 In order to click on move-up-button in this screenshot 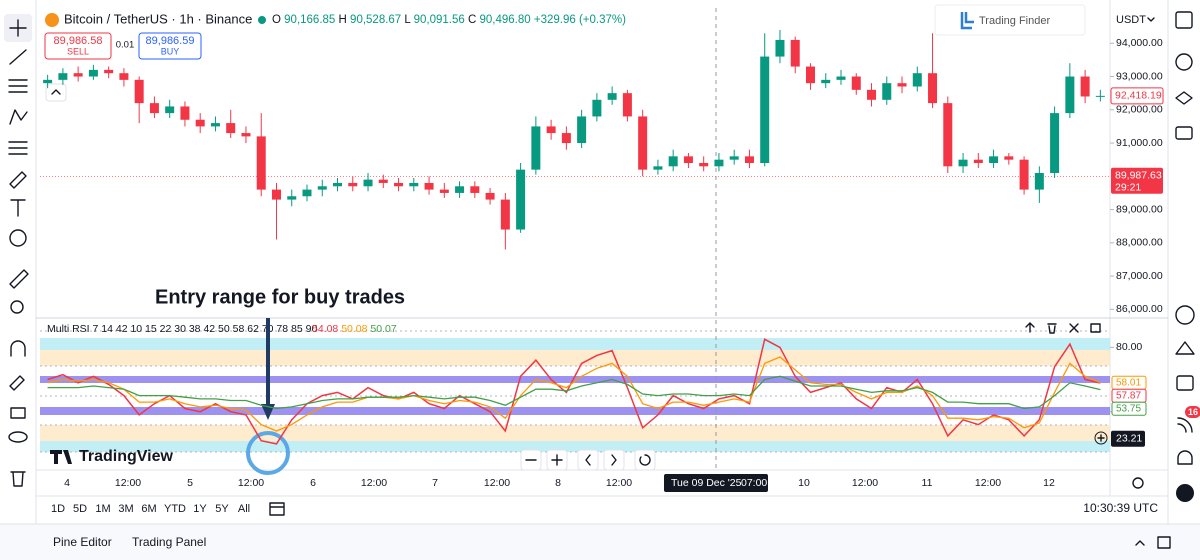, I will do `click(1030, 327)`.